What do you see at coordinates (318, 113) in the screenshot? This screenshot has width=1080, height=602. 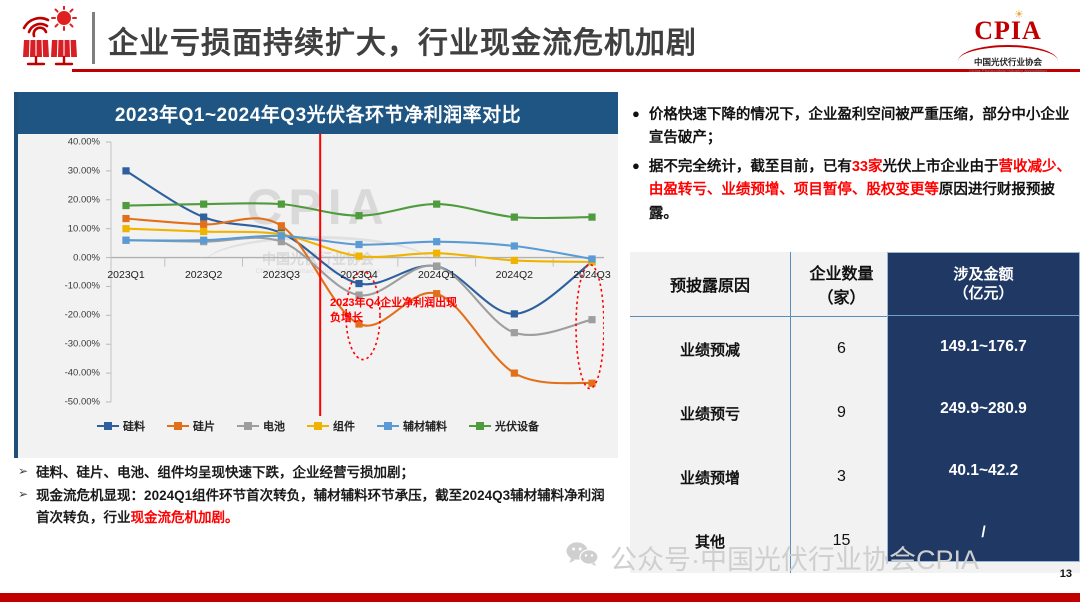 I see `chart-title: 2023年Q1~2024年Q3光伏各环节净利润率对比` at bounding box center [318, 113].